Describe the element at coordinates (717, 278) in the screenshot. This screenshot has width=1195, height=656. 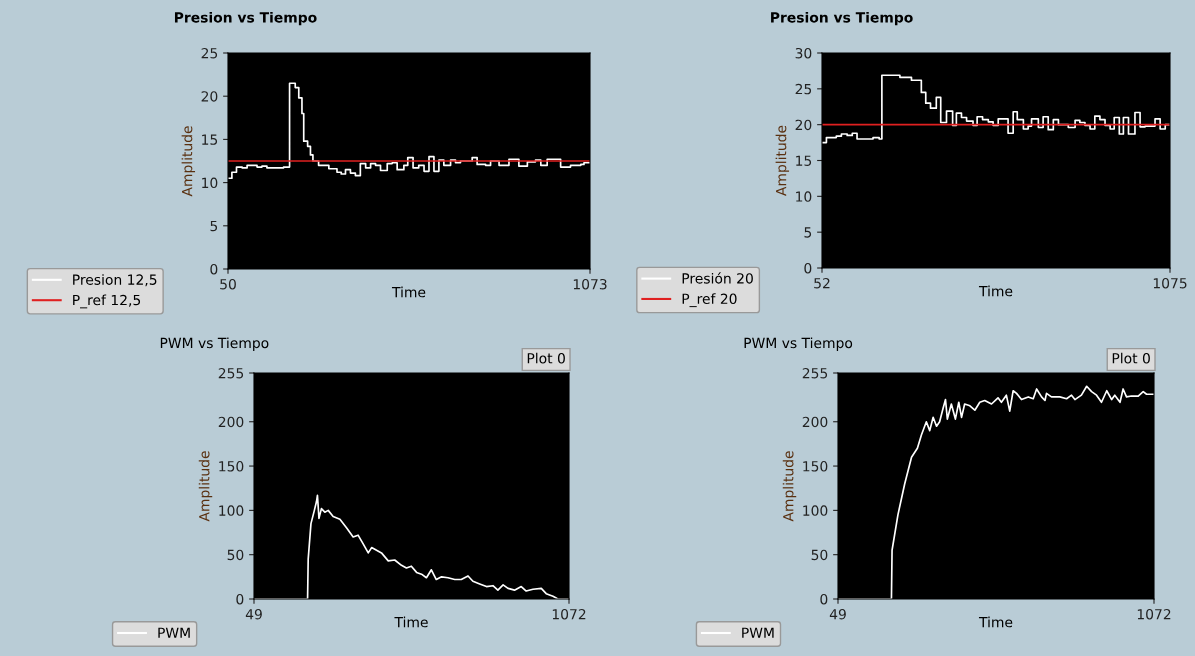
I see `legend-label: Presión 20` at that location.